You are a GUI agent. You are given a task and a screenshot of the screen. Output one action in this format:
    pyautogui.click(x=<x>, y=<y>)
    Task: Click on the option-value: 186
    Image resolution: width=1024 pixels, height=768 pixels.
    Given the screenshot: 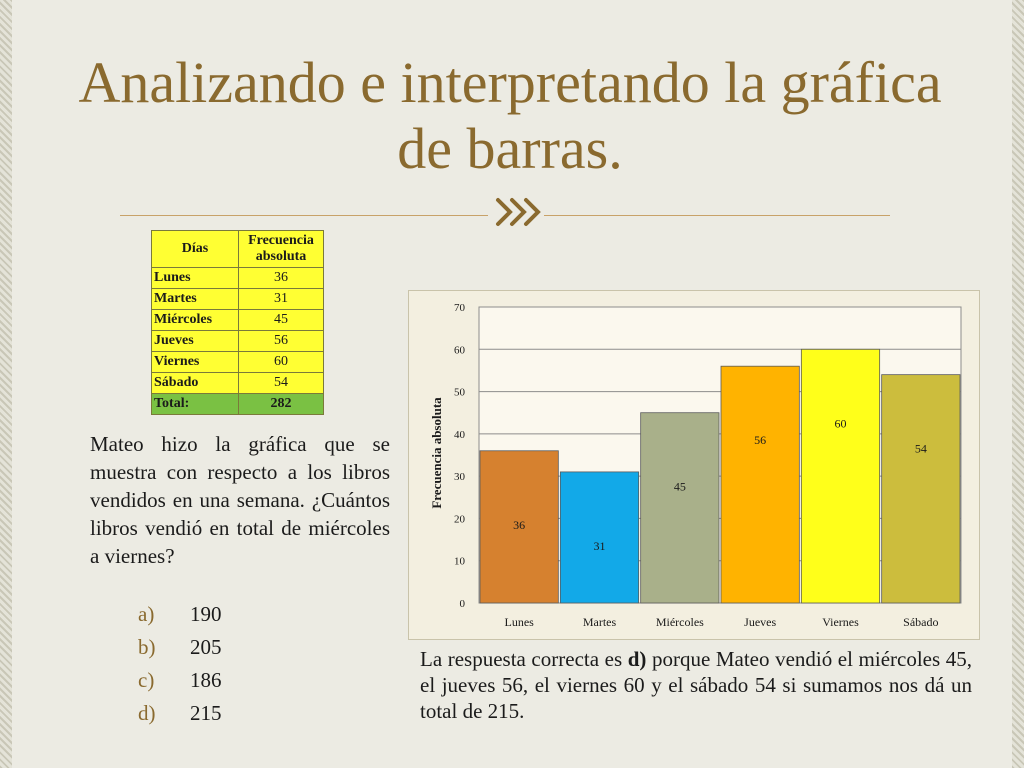 What is the action you would take?
    pyautogui.click(x=206, y=680)
    